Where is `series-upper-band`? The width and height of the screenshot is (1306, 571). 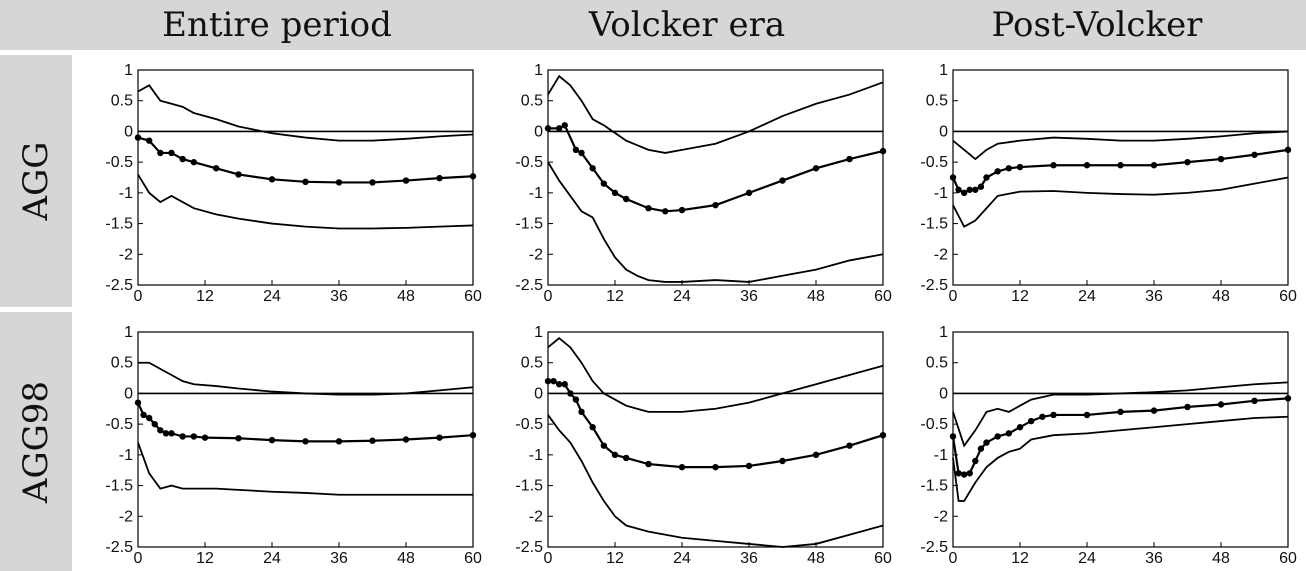 series-upper-band is located at coordinates (715, 114).